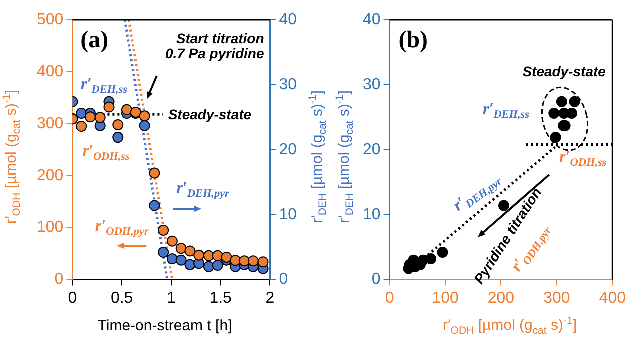 Image resolution: width=629 pixels, height=337 pixels. I want to click on y-tick-label: 400, so click(50, 71).